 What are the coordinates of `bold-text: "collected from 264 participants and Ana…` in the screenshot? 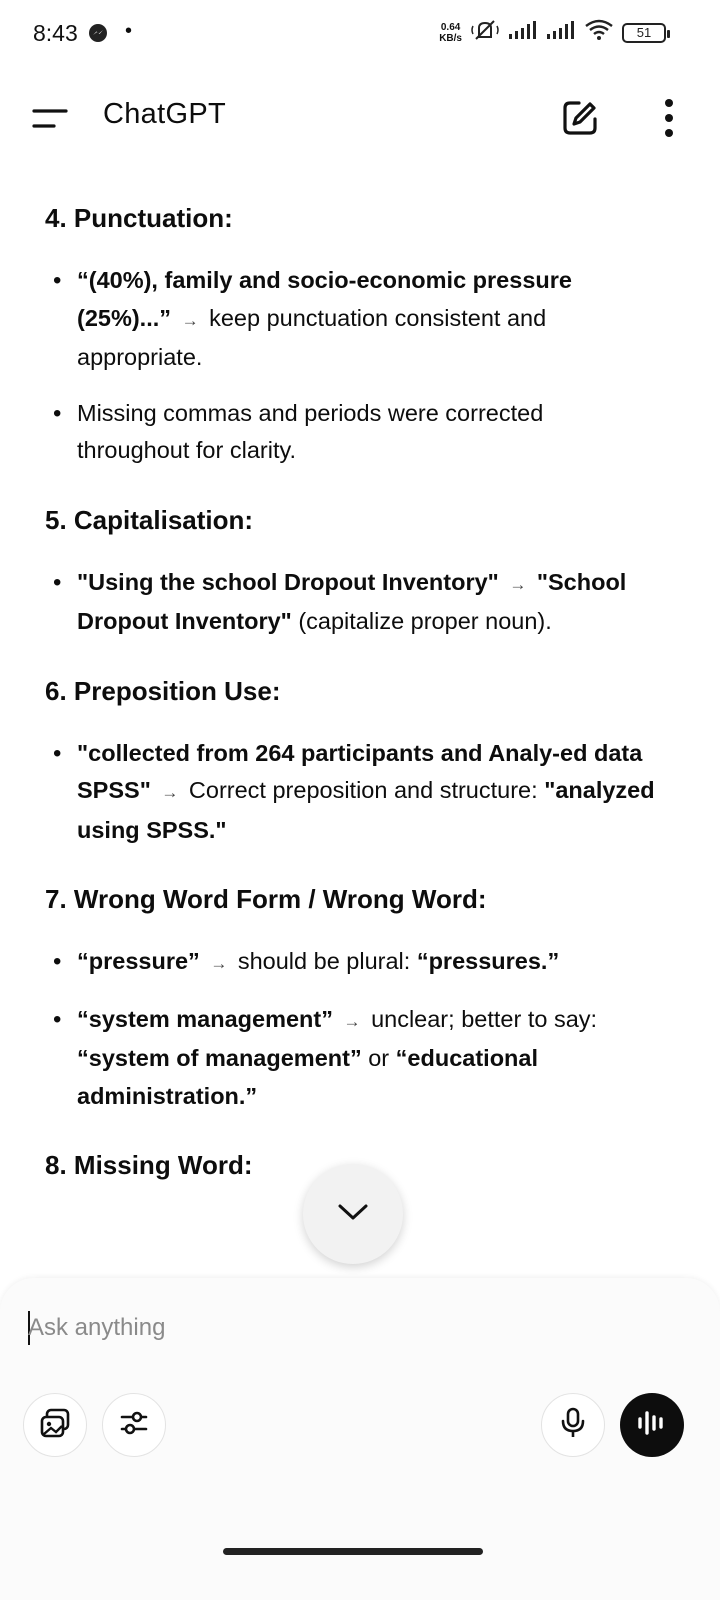 It's located at (360, 771).